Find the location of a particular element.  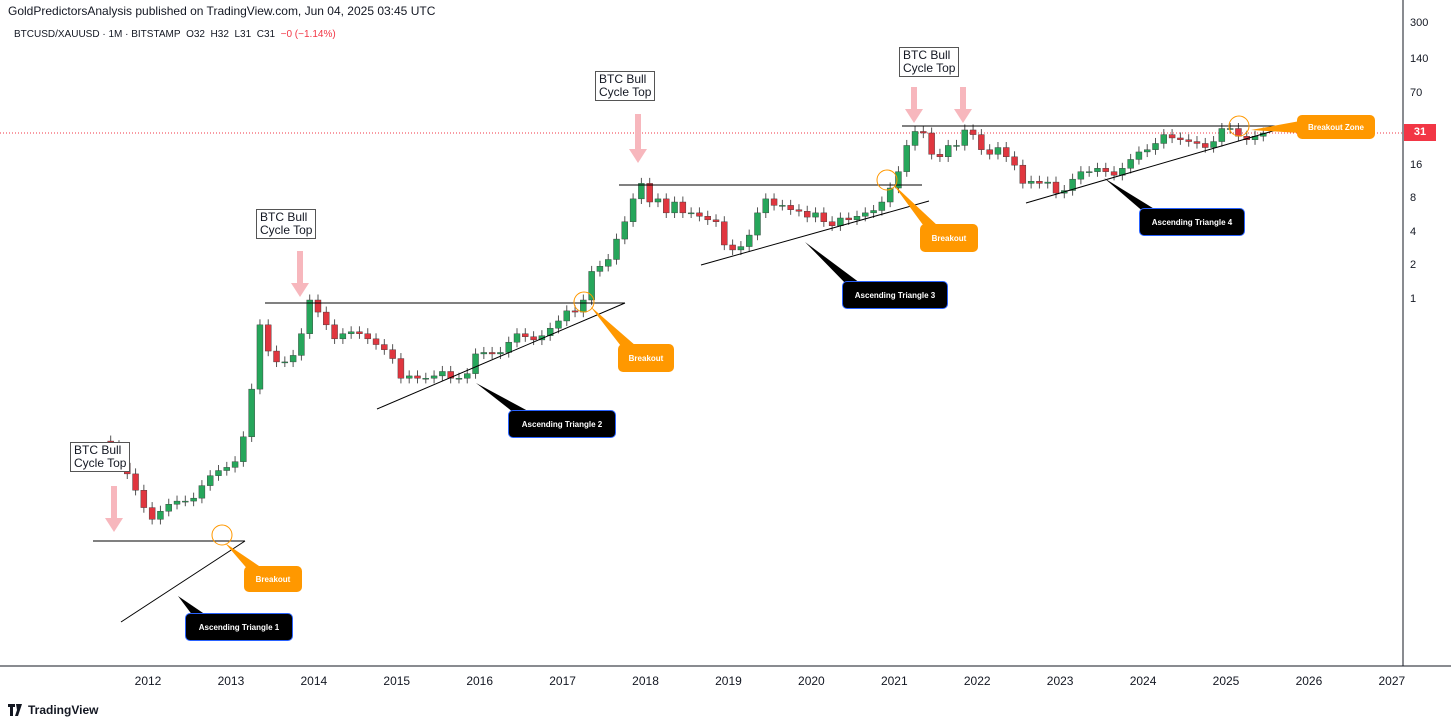

bull-cycle-top-label-3: BTC Bull Cycle Top is located at coordinates (625, 86).